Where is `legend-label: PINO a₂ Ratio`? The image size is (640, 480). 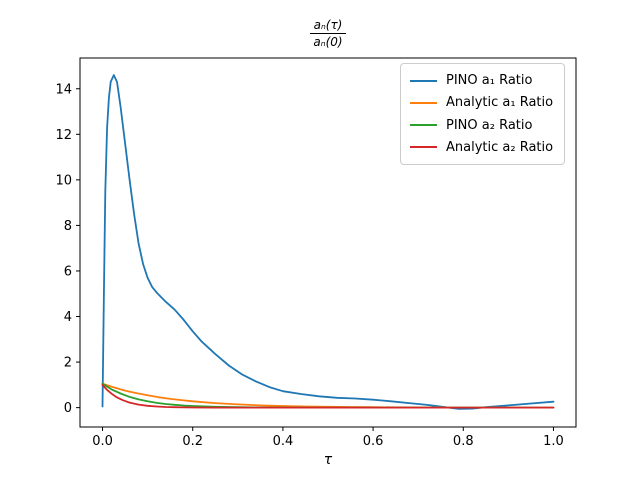
legend-label: PINO a₂ Ratio is located at coordinates (489, 125).